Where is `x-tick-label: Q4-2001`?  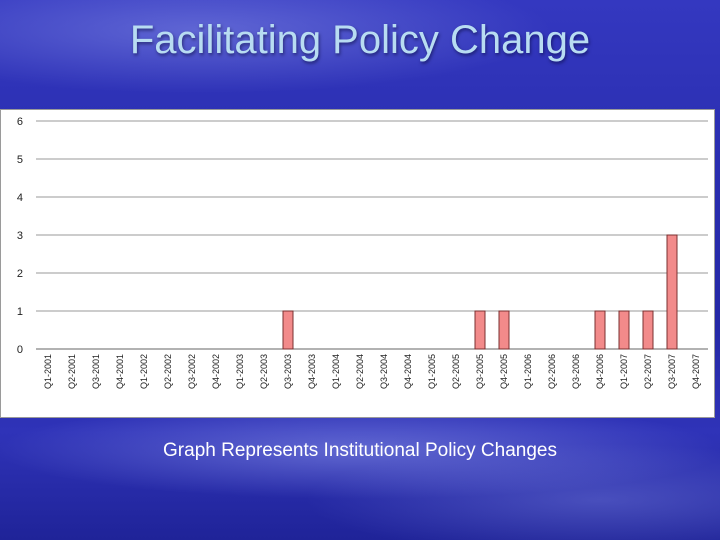
x-tick-label: Q4-2001 is located at coordinates (120, 371).